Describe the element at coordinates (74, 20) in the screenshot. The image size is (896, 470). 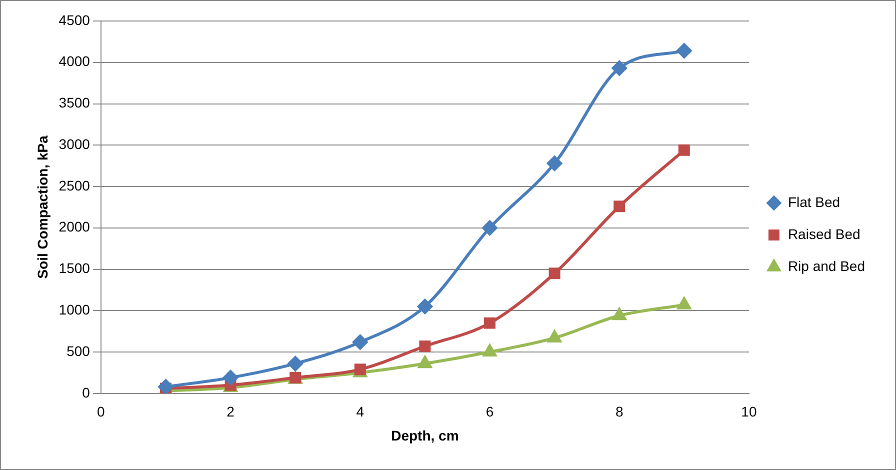
I see `y-tick-label: 4500` at that location.